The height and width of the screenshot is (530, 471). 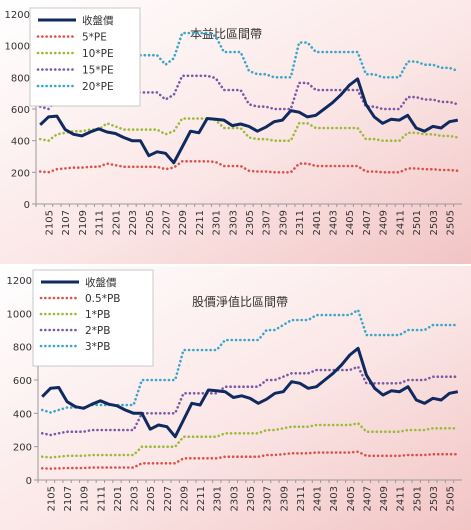 I want to click on series-line-close, so click(x=249, y=121).